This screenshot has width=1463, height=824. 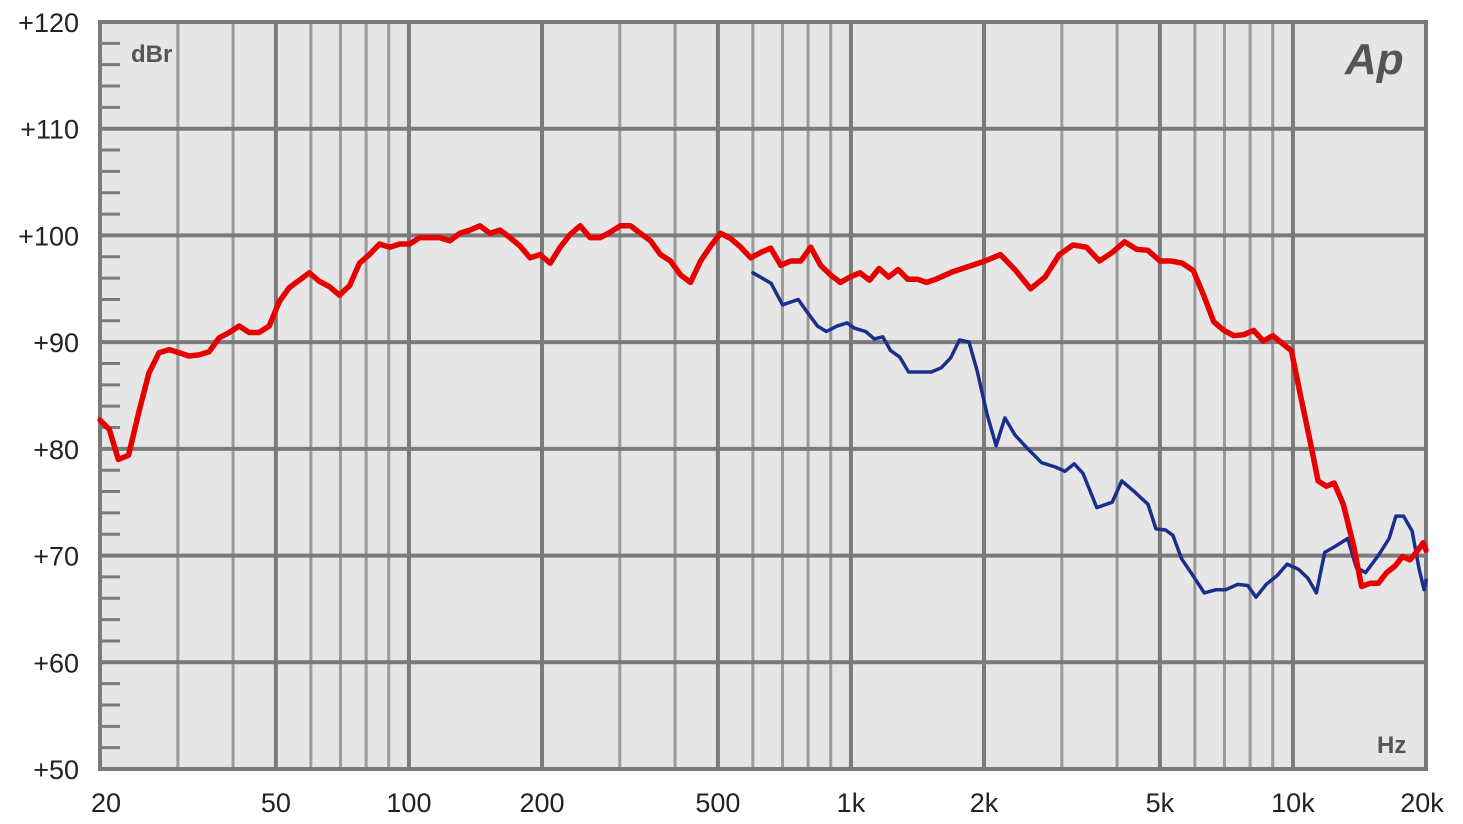 I want to click on x-tick-label: 500, so click(x=717, y=803).